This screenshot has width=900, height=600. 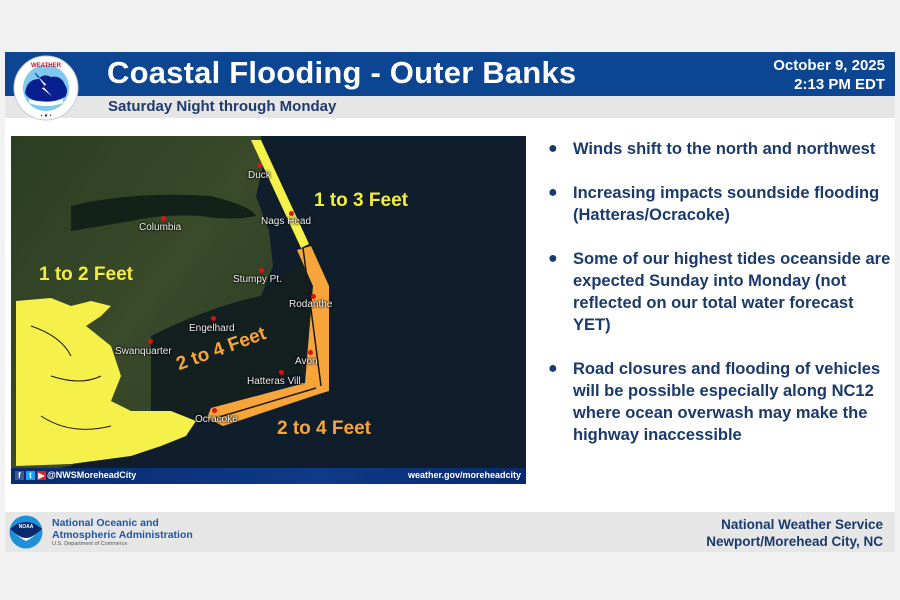 What do you see at coordinates (46, 66) in the screenshot?
I see `svg-text: WEATHER` at bounding box center [46, 66].